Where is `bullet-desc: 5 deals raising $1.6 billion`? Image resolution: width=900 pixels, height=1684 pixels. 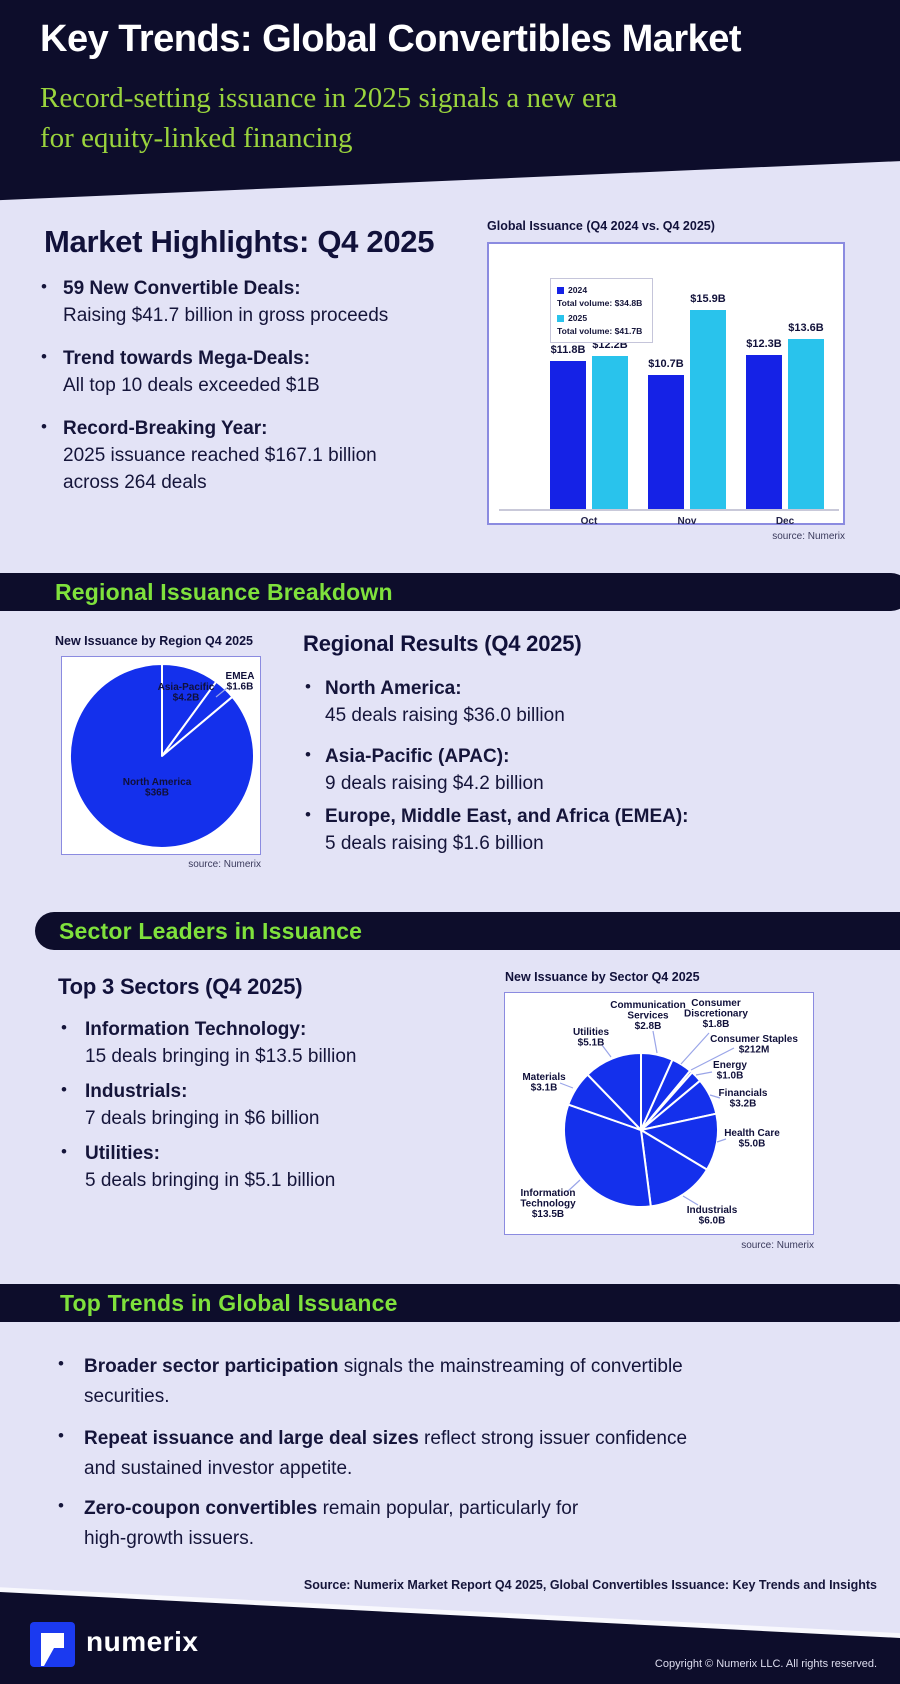
bullet-desc: 5 deals raising $1.6 billion is located at coordinates (434, 843).